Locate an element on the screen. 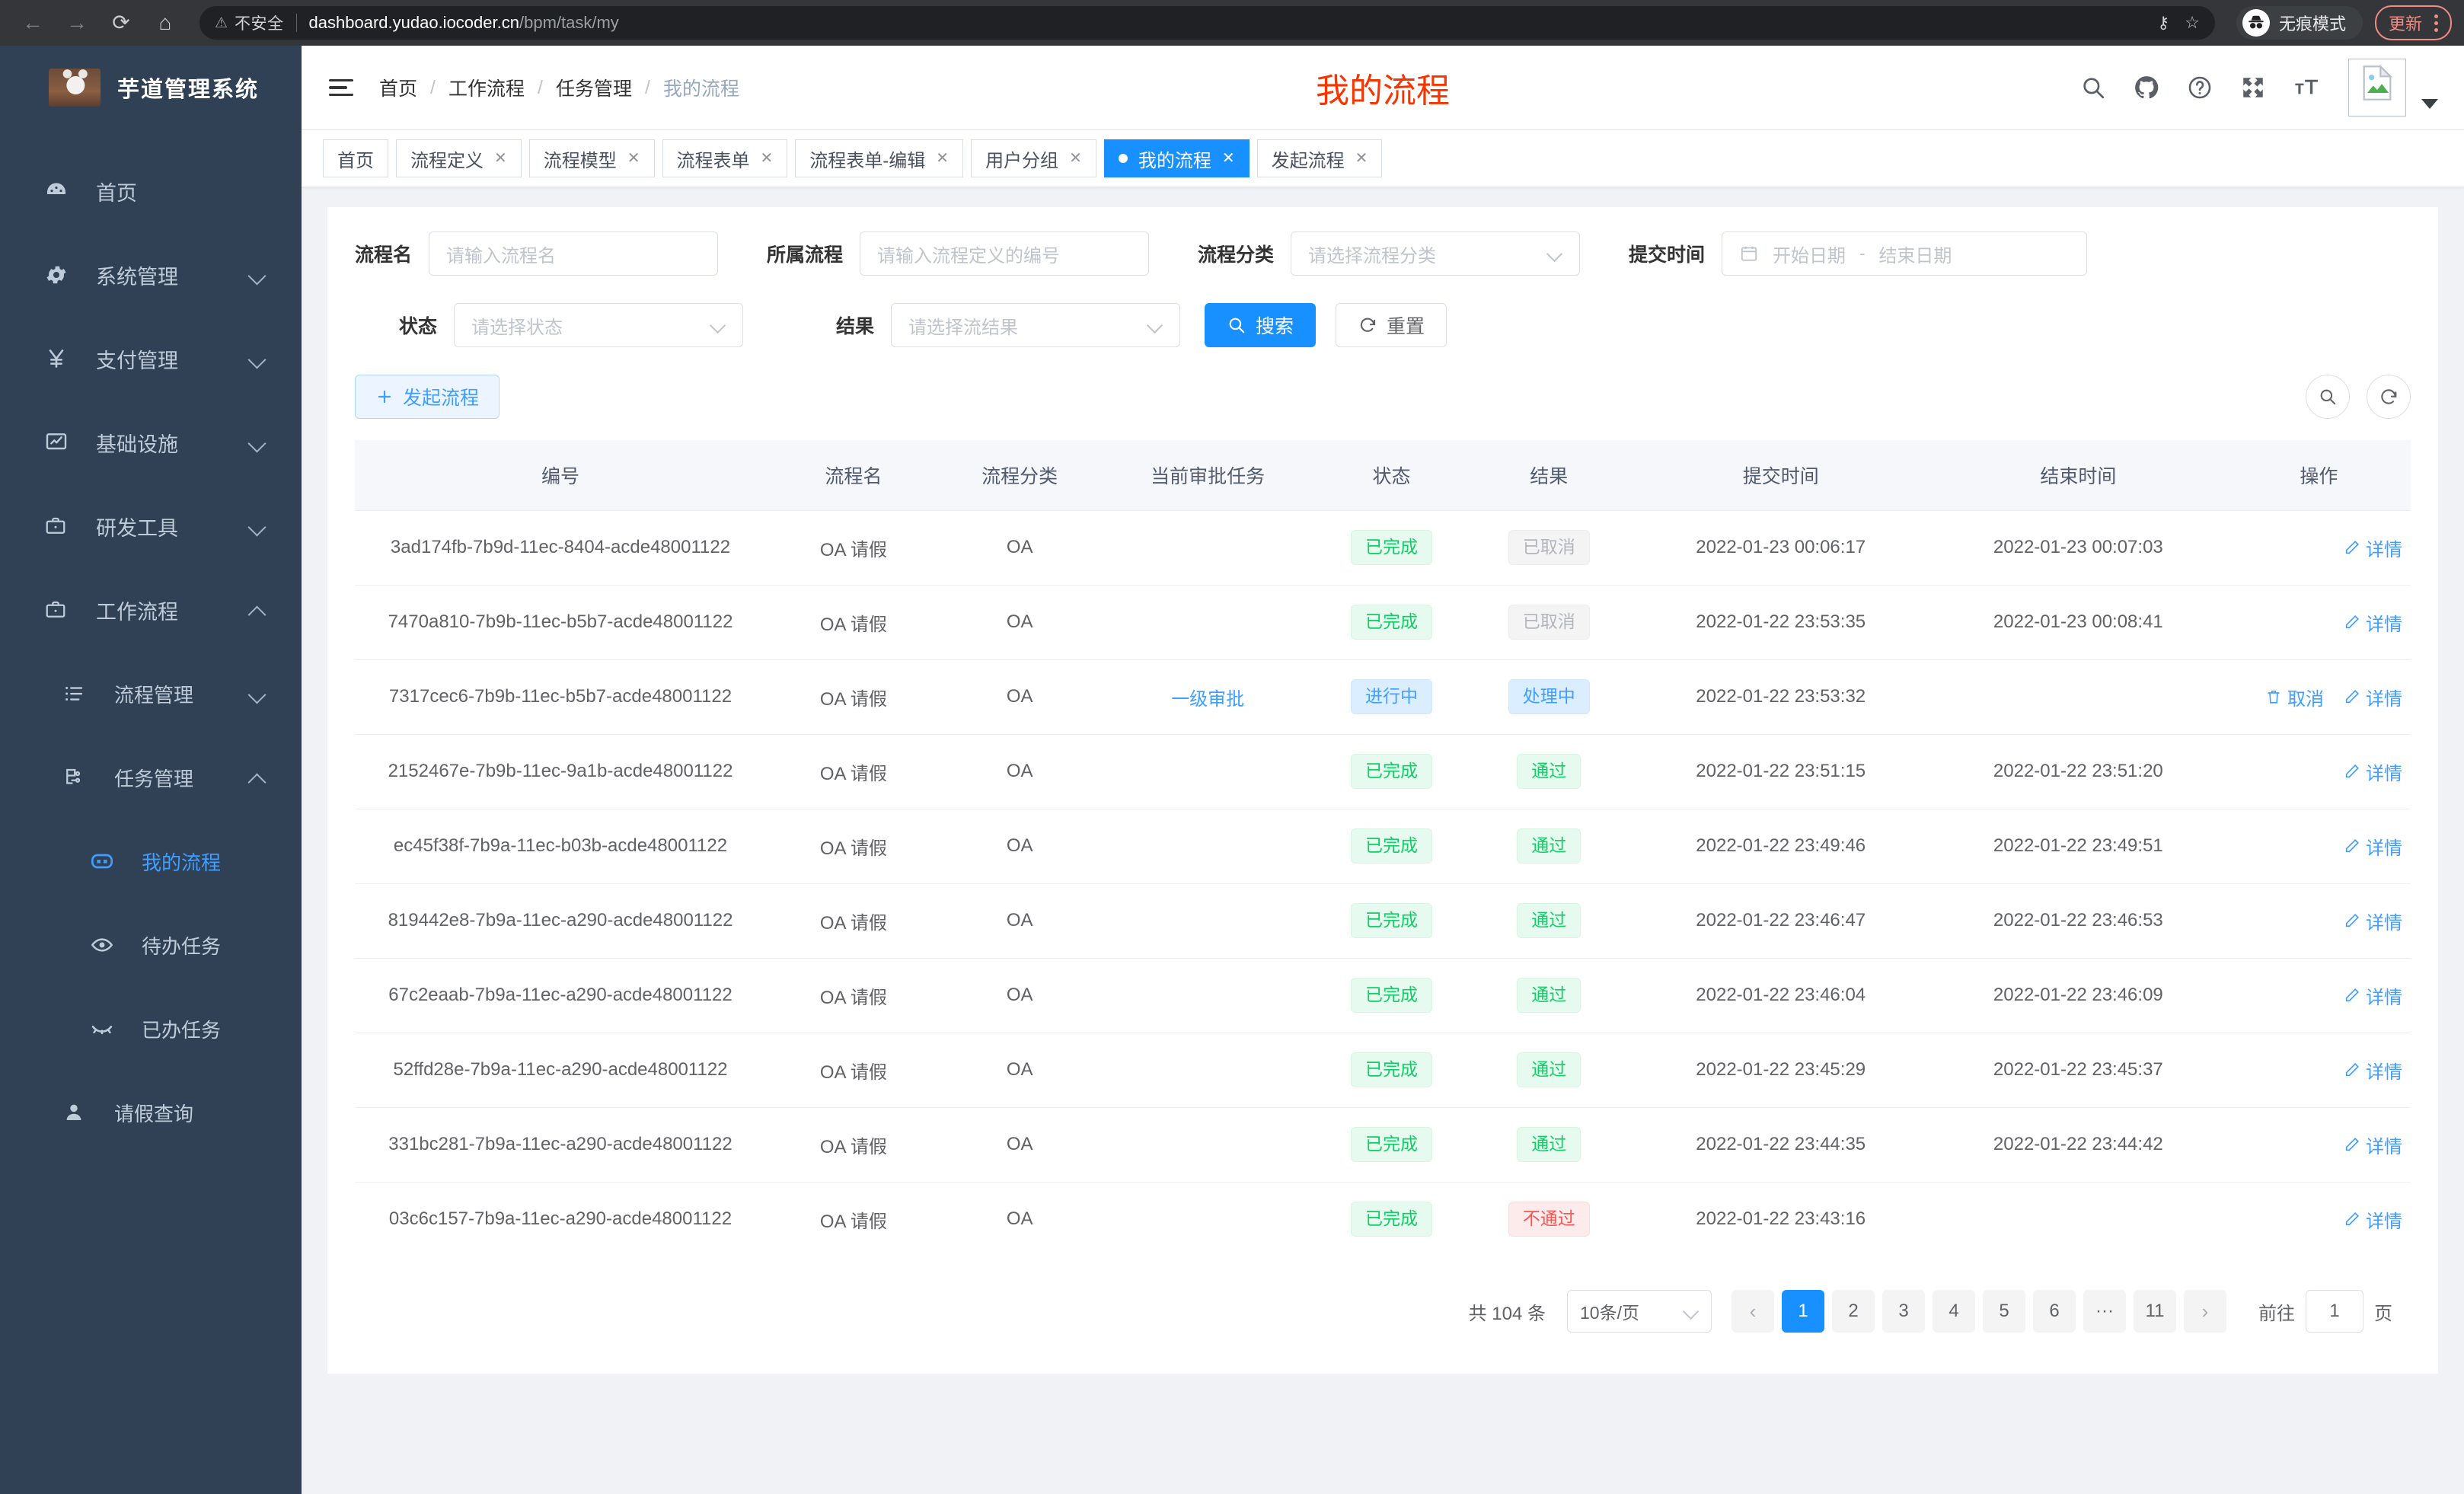 This screenshot has width=2464, height=1494. forward-icon: → is located at coordinates (77, 22).